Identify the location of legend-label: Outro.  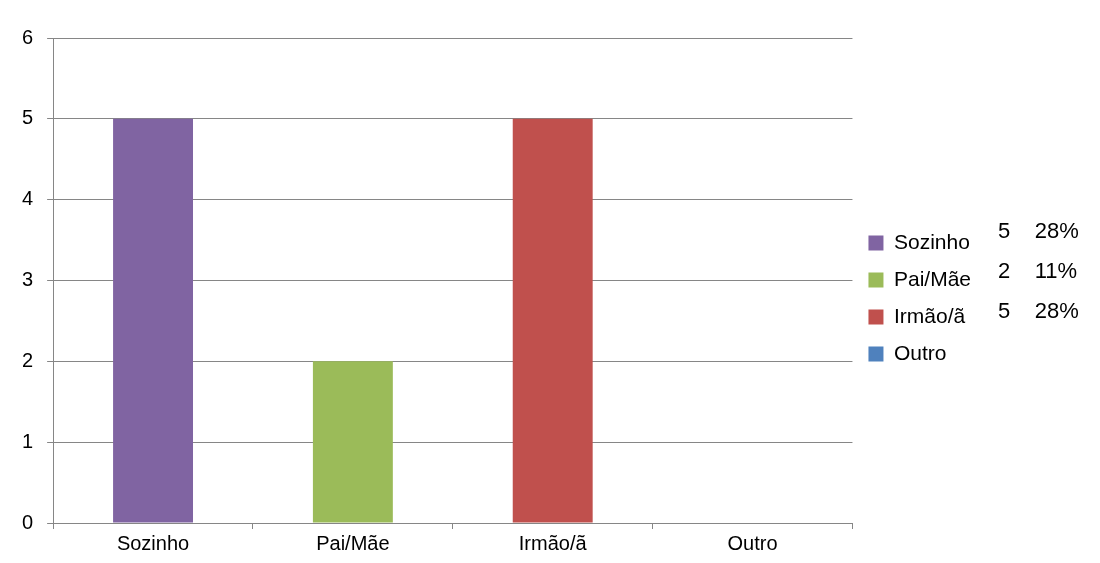
(920, 352).